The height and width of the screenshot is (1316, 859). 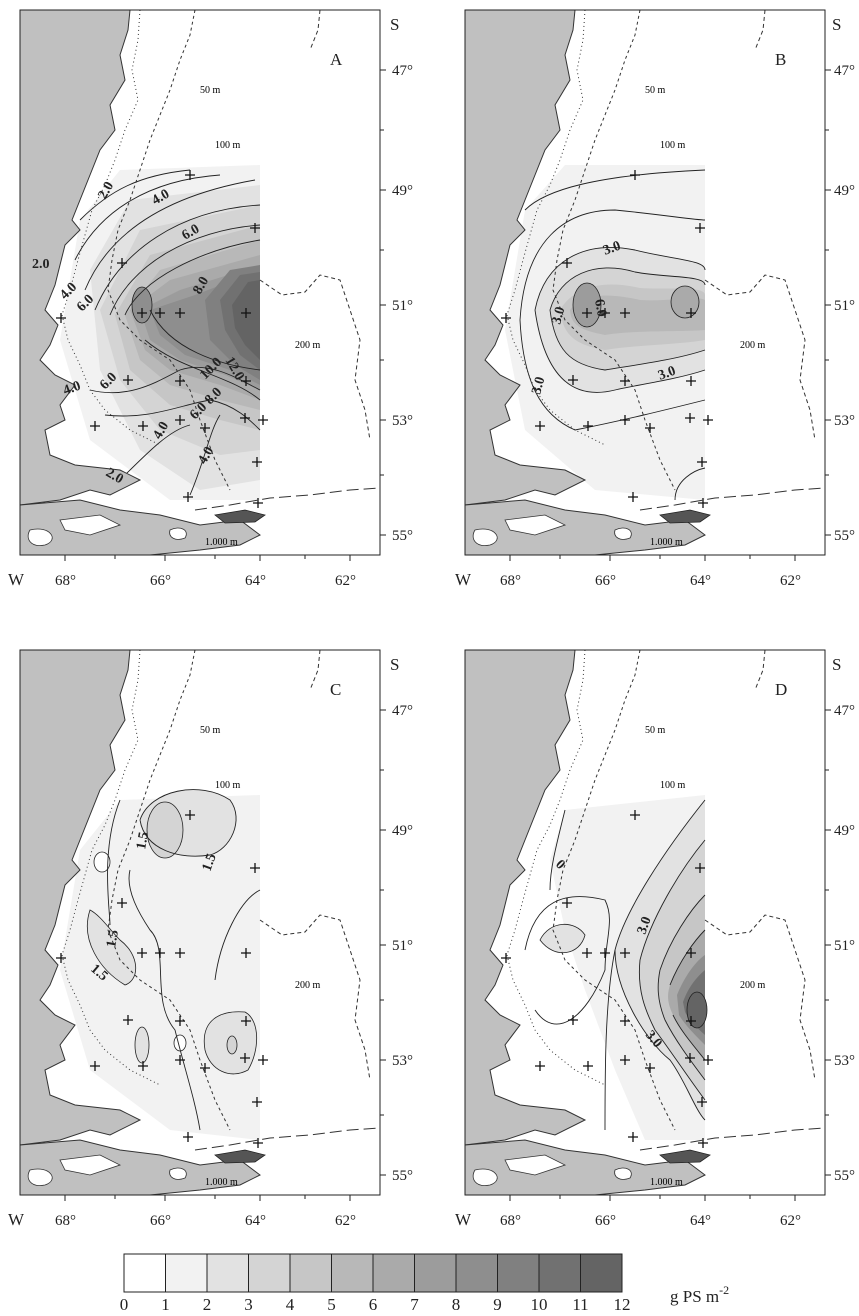 What do you see at coordinates (456, 1304) in the screenshot?
I see `legend-tick-label: 8` at bounding box center [456, 1304].